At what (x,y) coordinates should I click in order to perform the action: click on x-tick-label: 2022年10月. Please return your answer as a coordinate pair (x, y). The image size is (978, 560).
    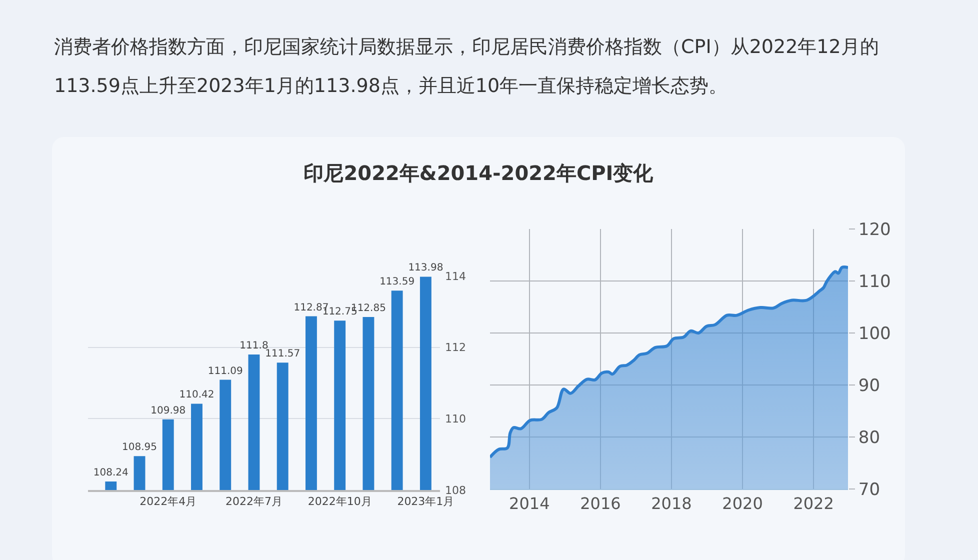
    Looking at the image, I should click on (340, 501).